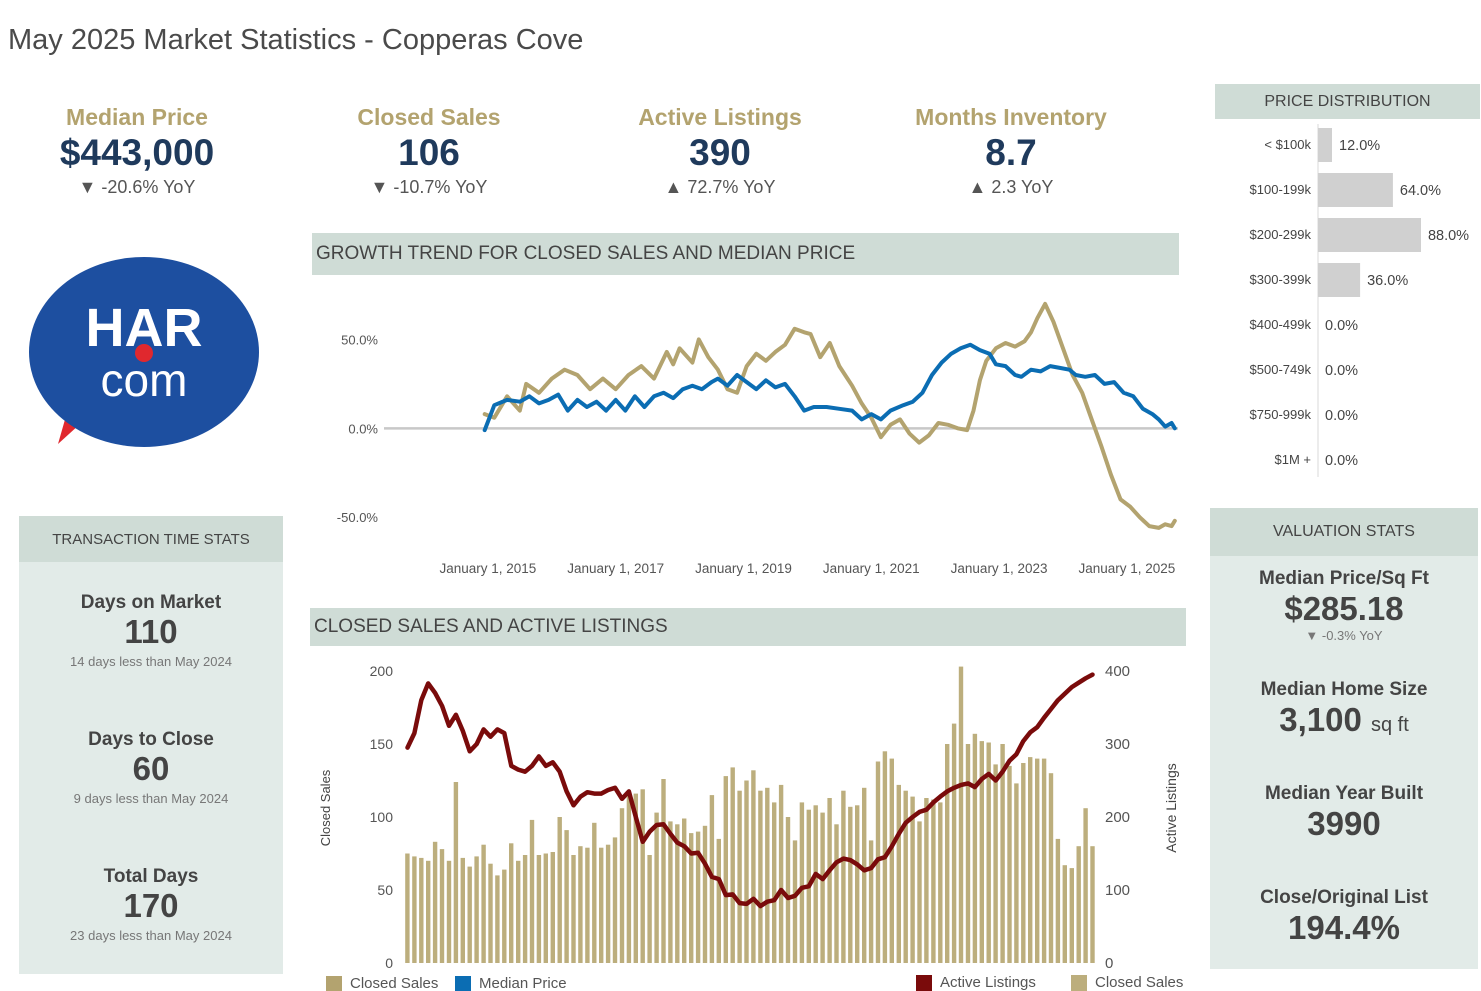 Image resolution: width=1481 pixels, height=991 pixels. Describe the element at coordinates (325, 807) in the screenshot. I see `y-axis-title: Closed Sales` at that location.